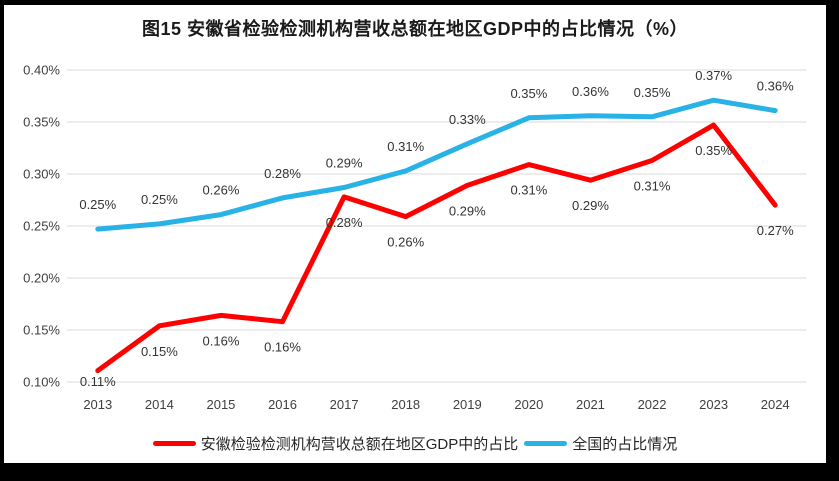 The image size is (839, 481). I want to click on chart-legend: 安徽检验检测机构营收总额在地区GDP中的占比 全国的占比情况, so click(415, 443).